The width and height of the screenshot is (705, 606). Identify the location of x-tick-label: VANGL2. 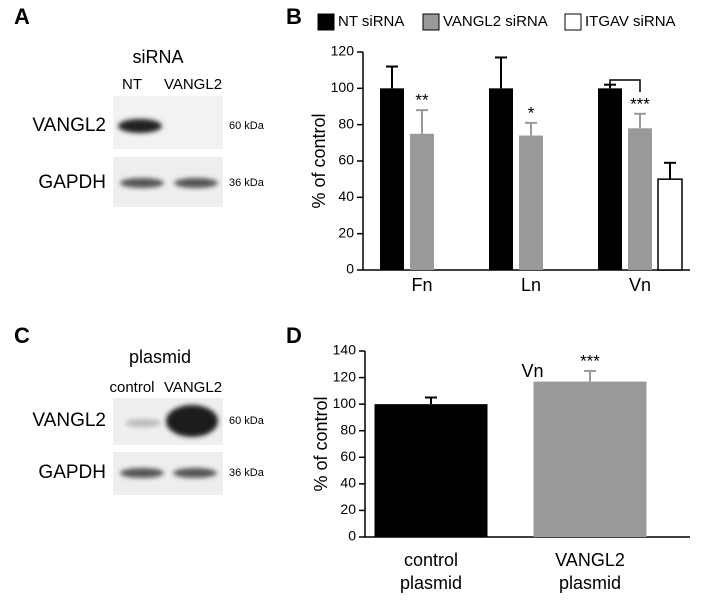
(590, 560).